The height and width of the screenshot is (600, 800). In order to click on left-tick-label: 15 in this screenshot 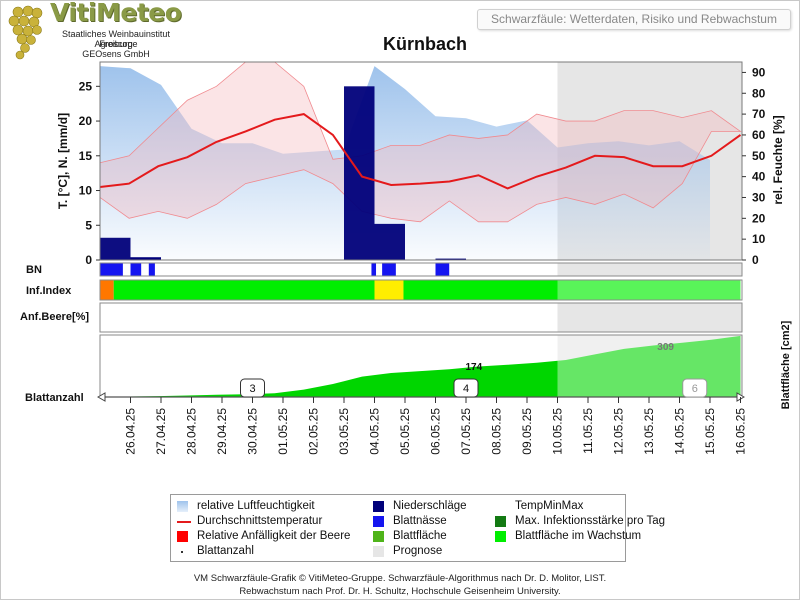, I will do `click(86, 156)`.